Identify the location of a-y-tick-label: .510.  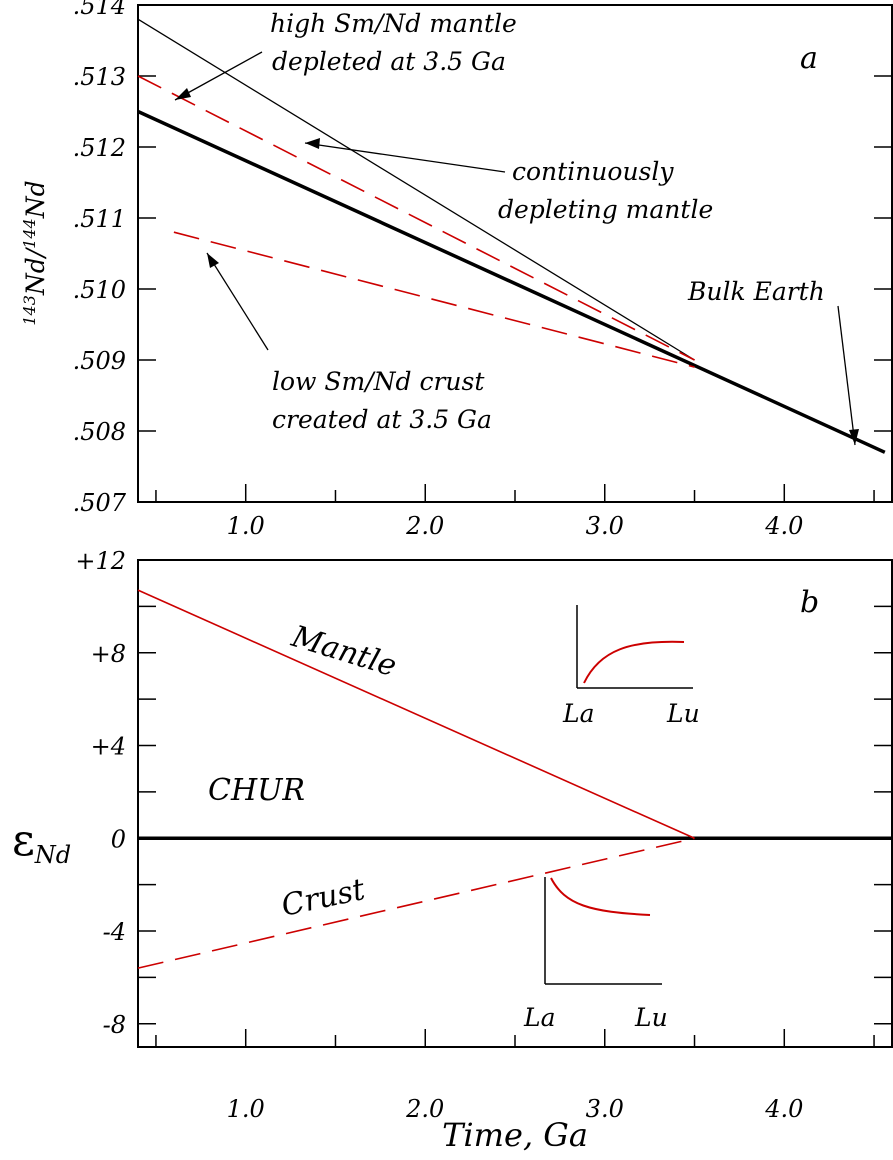
(99, 290).